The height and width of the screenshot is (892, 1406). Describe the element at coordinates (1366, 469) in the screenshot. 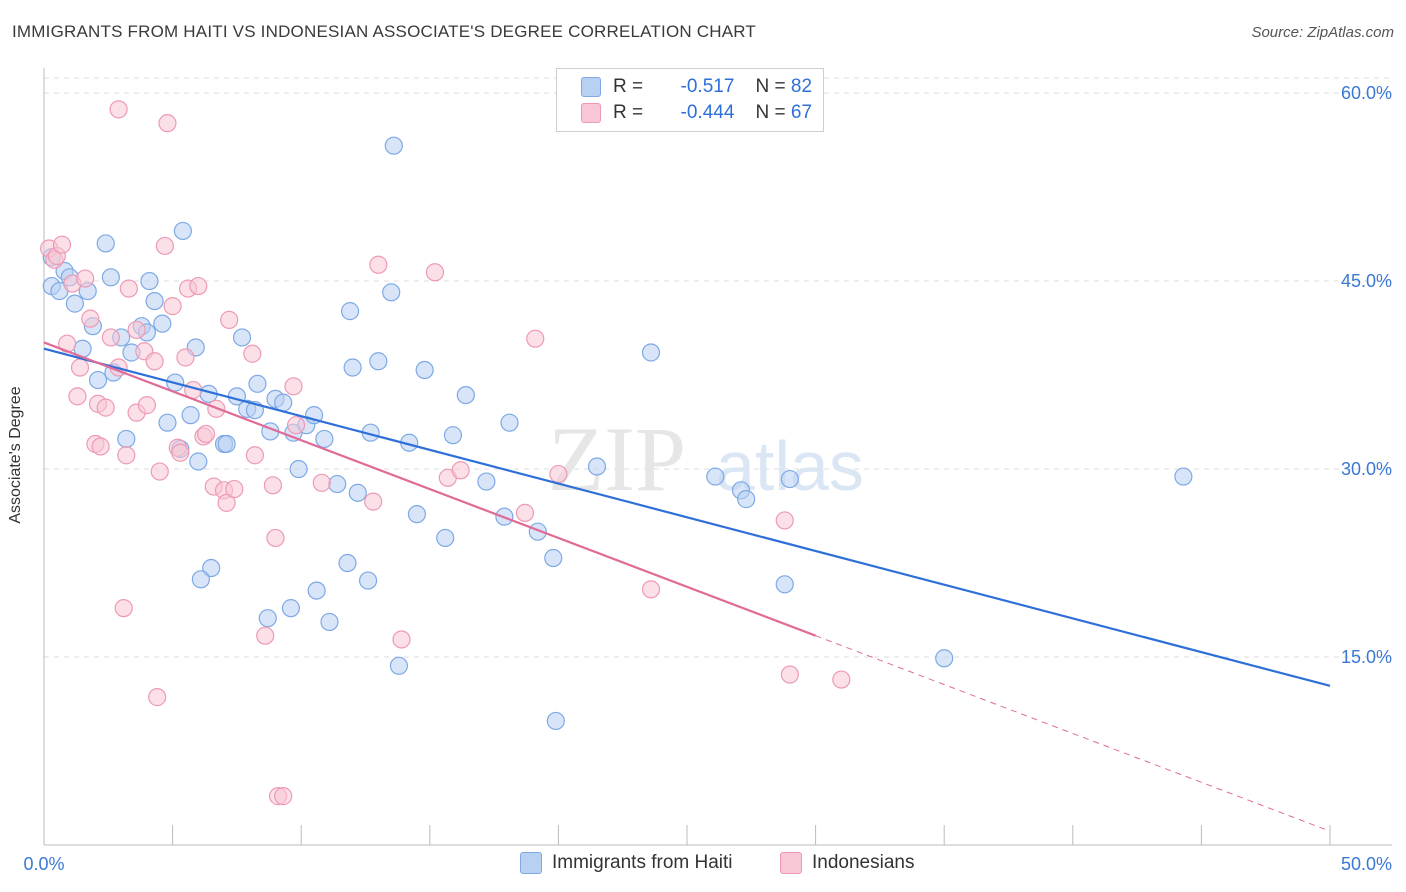

I see `y-tick-label: 30.0%` at that location.